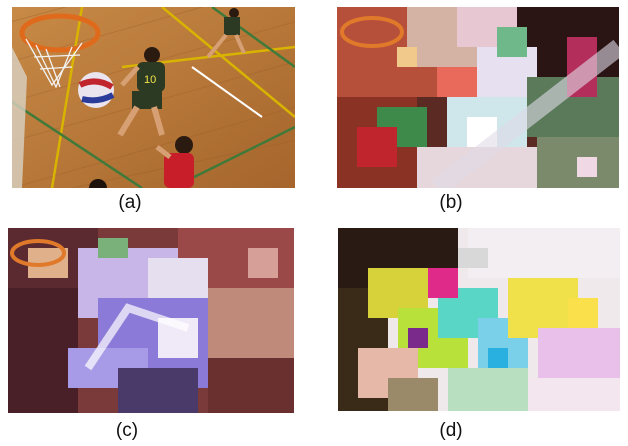  Describe the element at coordinates (451, 202) in the screenshot. I see `caption-b: (b)` at that location.